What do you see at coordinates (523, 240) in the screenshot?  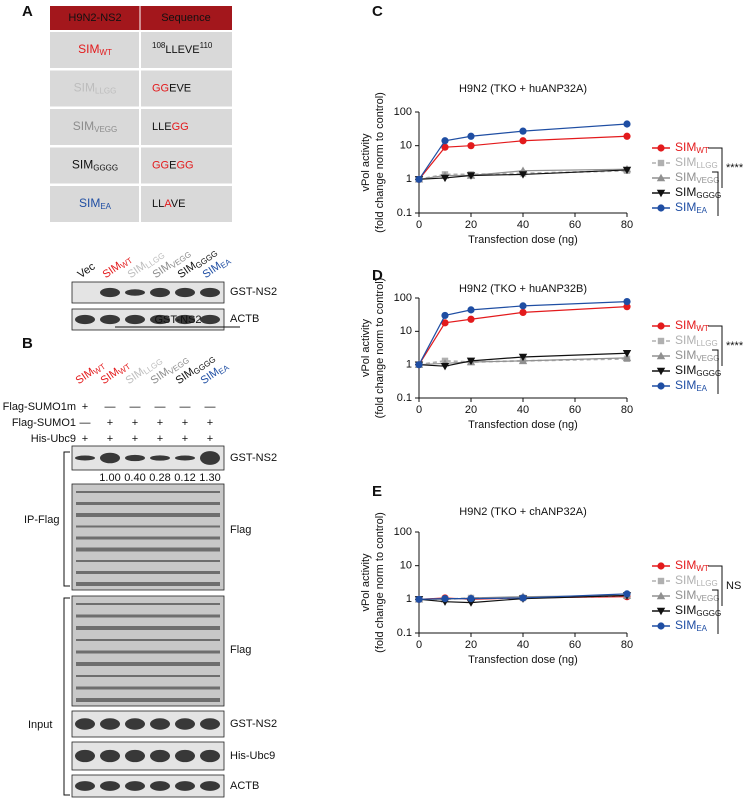 I see `x-axis-label: Transfection dose (ng)` at bounding box center [523, 240].